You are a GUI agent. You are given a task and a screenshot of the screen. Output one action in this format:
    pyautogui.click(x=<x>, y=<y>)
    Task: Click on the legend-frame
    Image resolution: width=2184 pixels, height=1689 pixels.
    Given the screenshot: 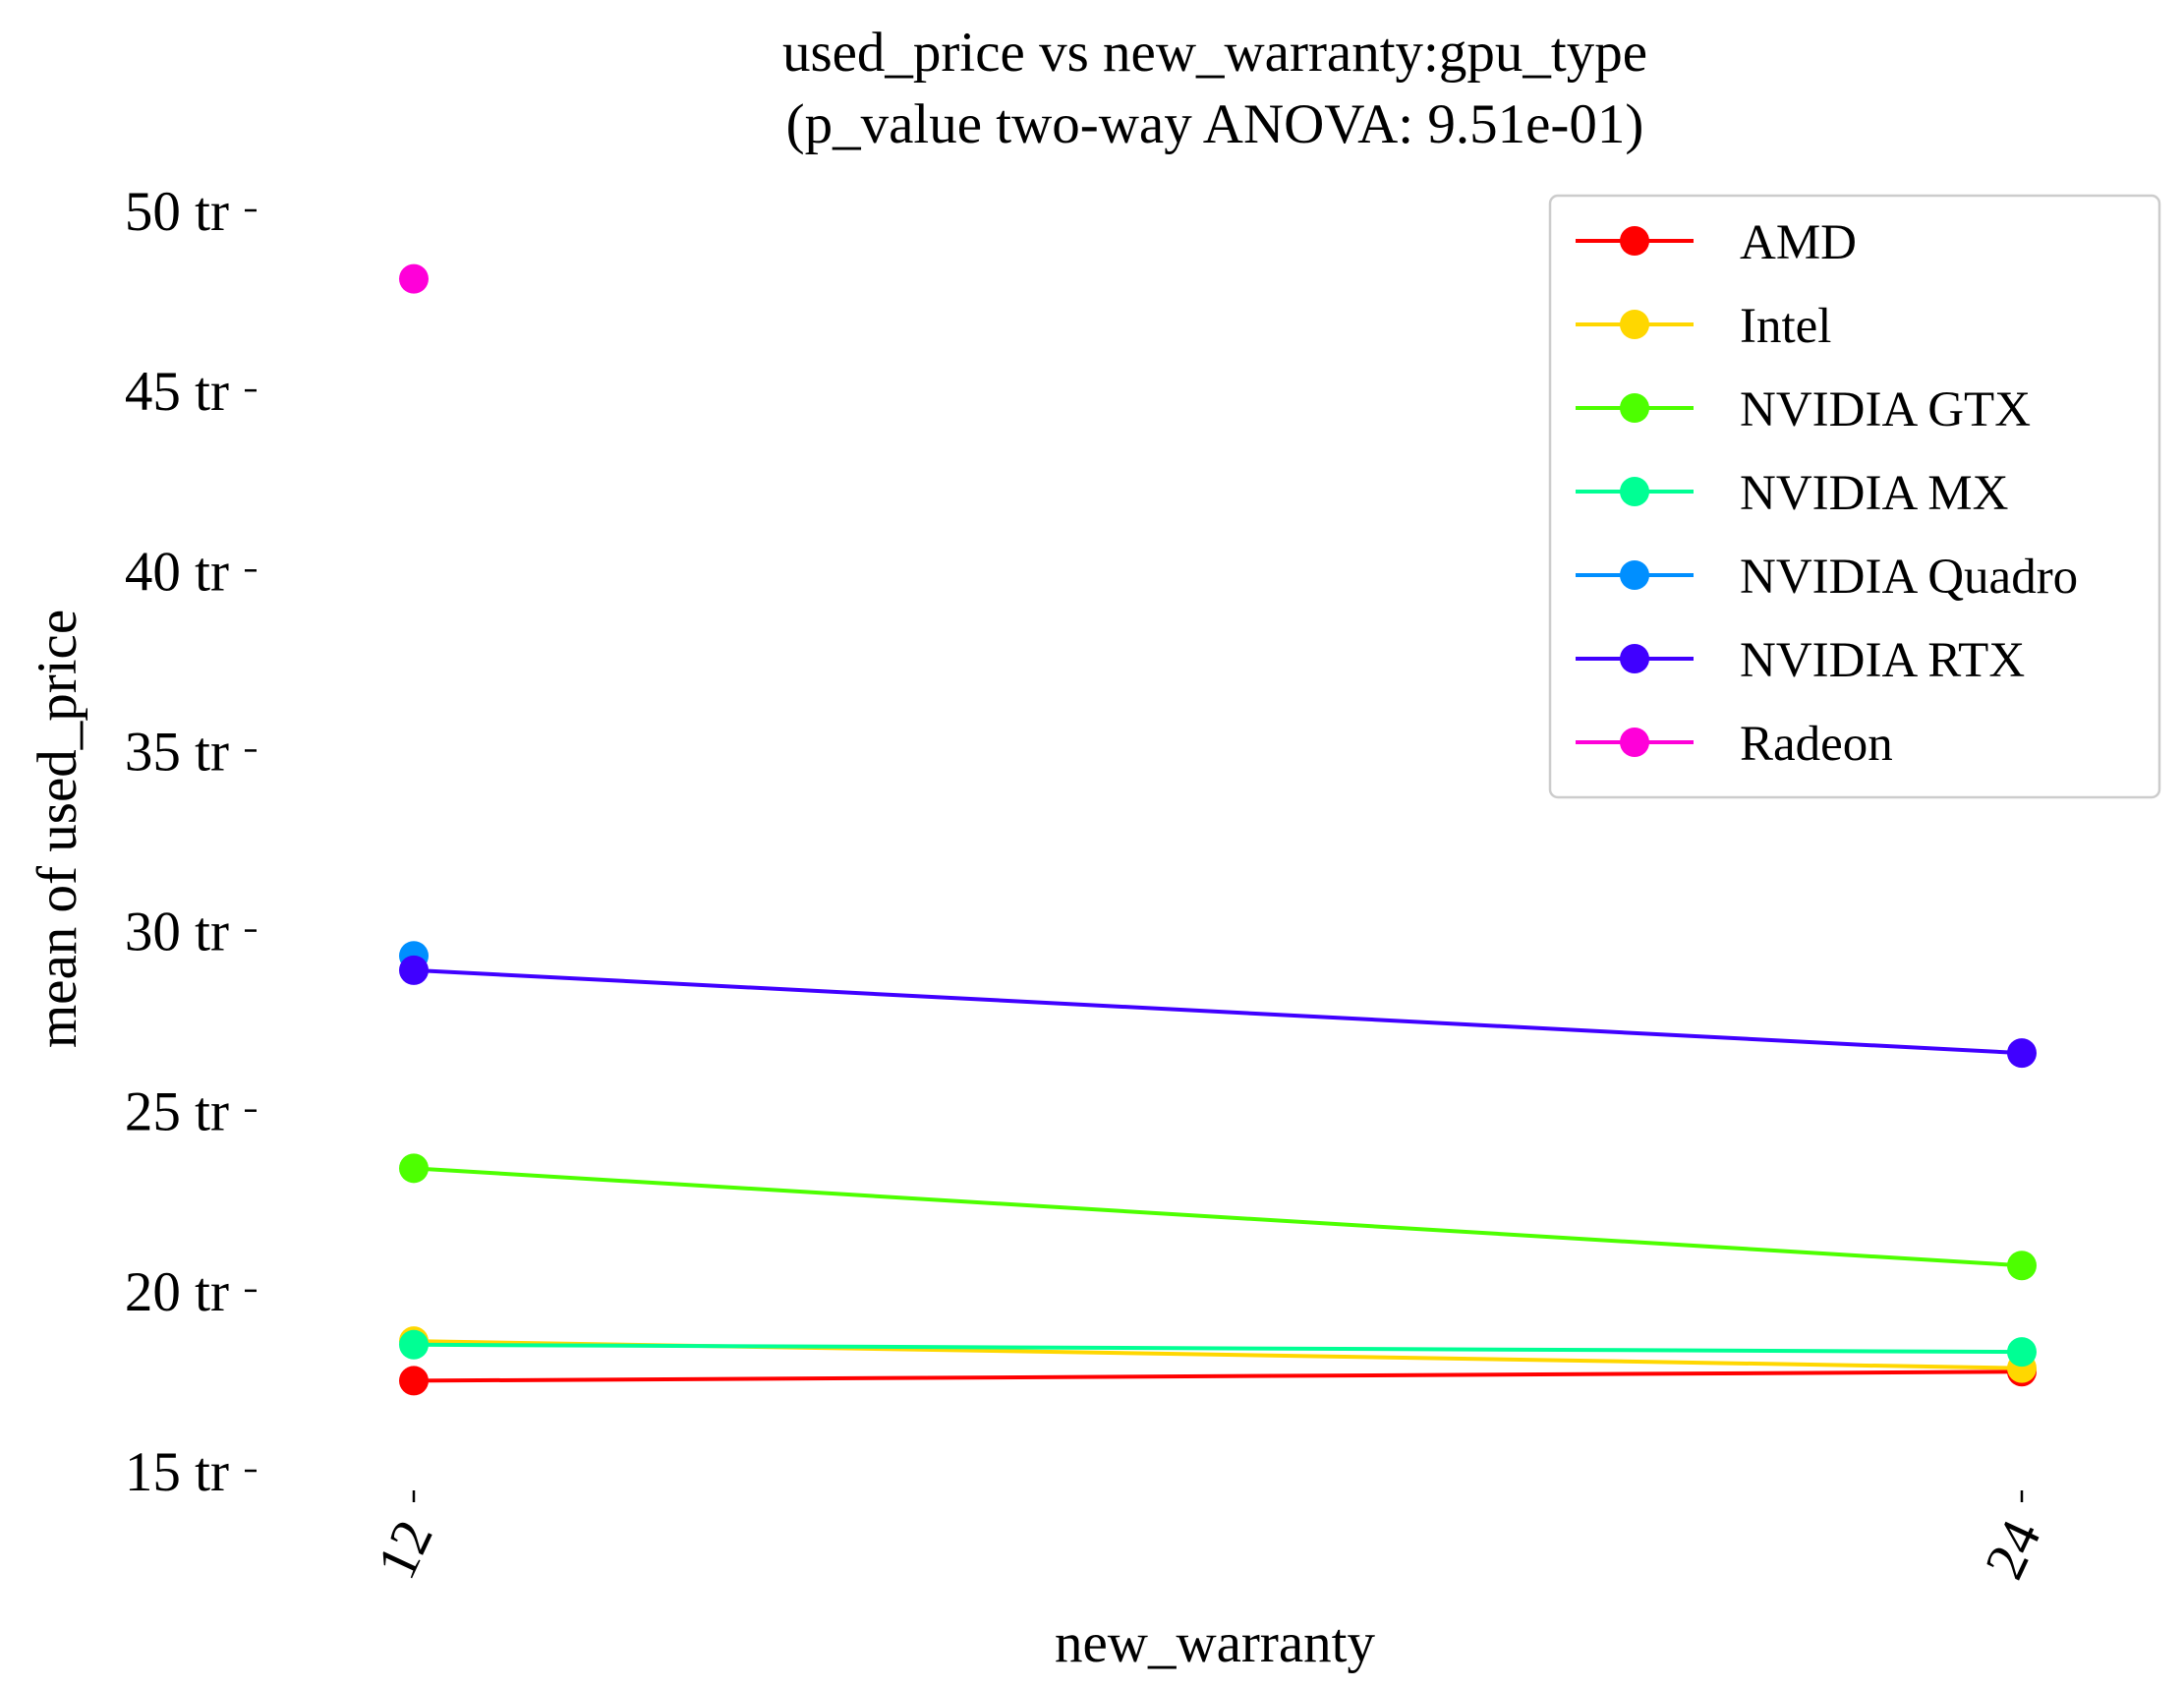 What is the action you would take?
    pyautogui.click(x=1854, y=497)
    